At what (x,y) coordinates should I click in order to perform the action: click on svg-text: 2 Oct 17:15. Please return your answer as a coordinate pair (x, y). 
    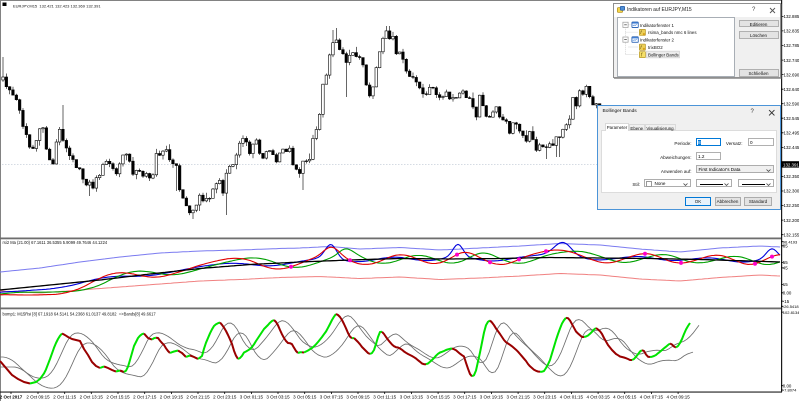
    Looking at the image, I should click on (145, 396).